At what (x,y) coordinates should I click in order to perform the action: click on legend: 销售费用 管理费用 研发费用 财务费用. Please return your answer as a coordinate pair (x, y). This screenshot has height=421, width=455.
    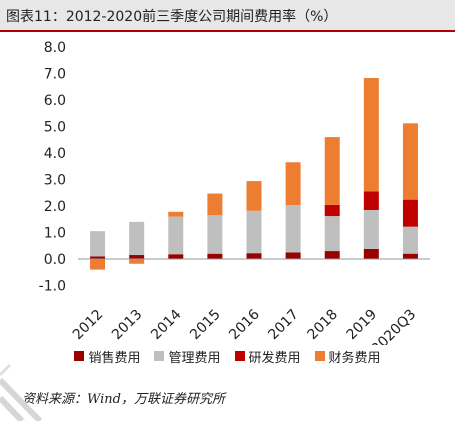
    Looking at the image, I should click on (227, 356).